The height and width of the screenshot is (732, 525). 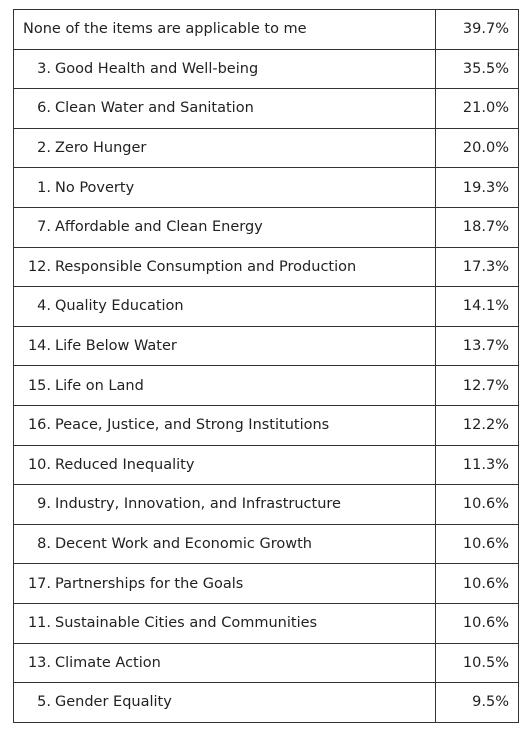 What do you see at coordinates (225, 663) in the screenshot?
I see `label-cell: 13. Climate Action` at bounding box center [225, 663].